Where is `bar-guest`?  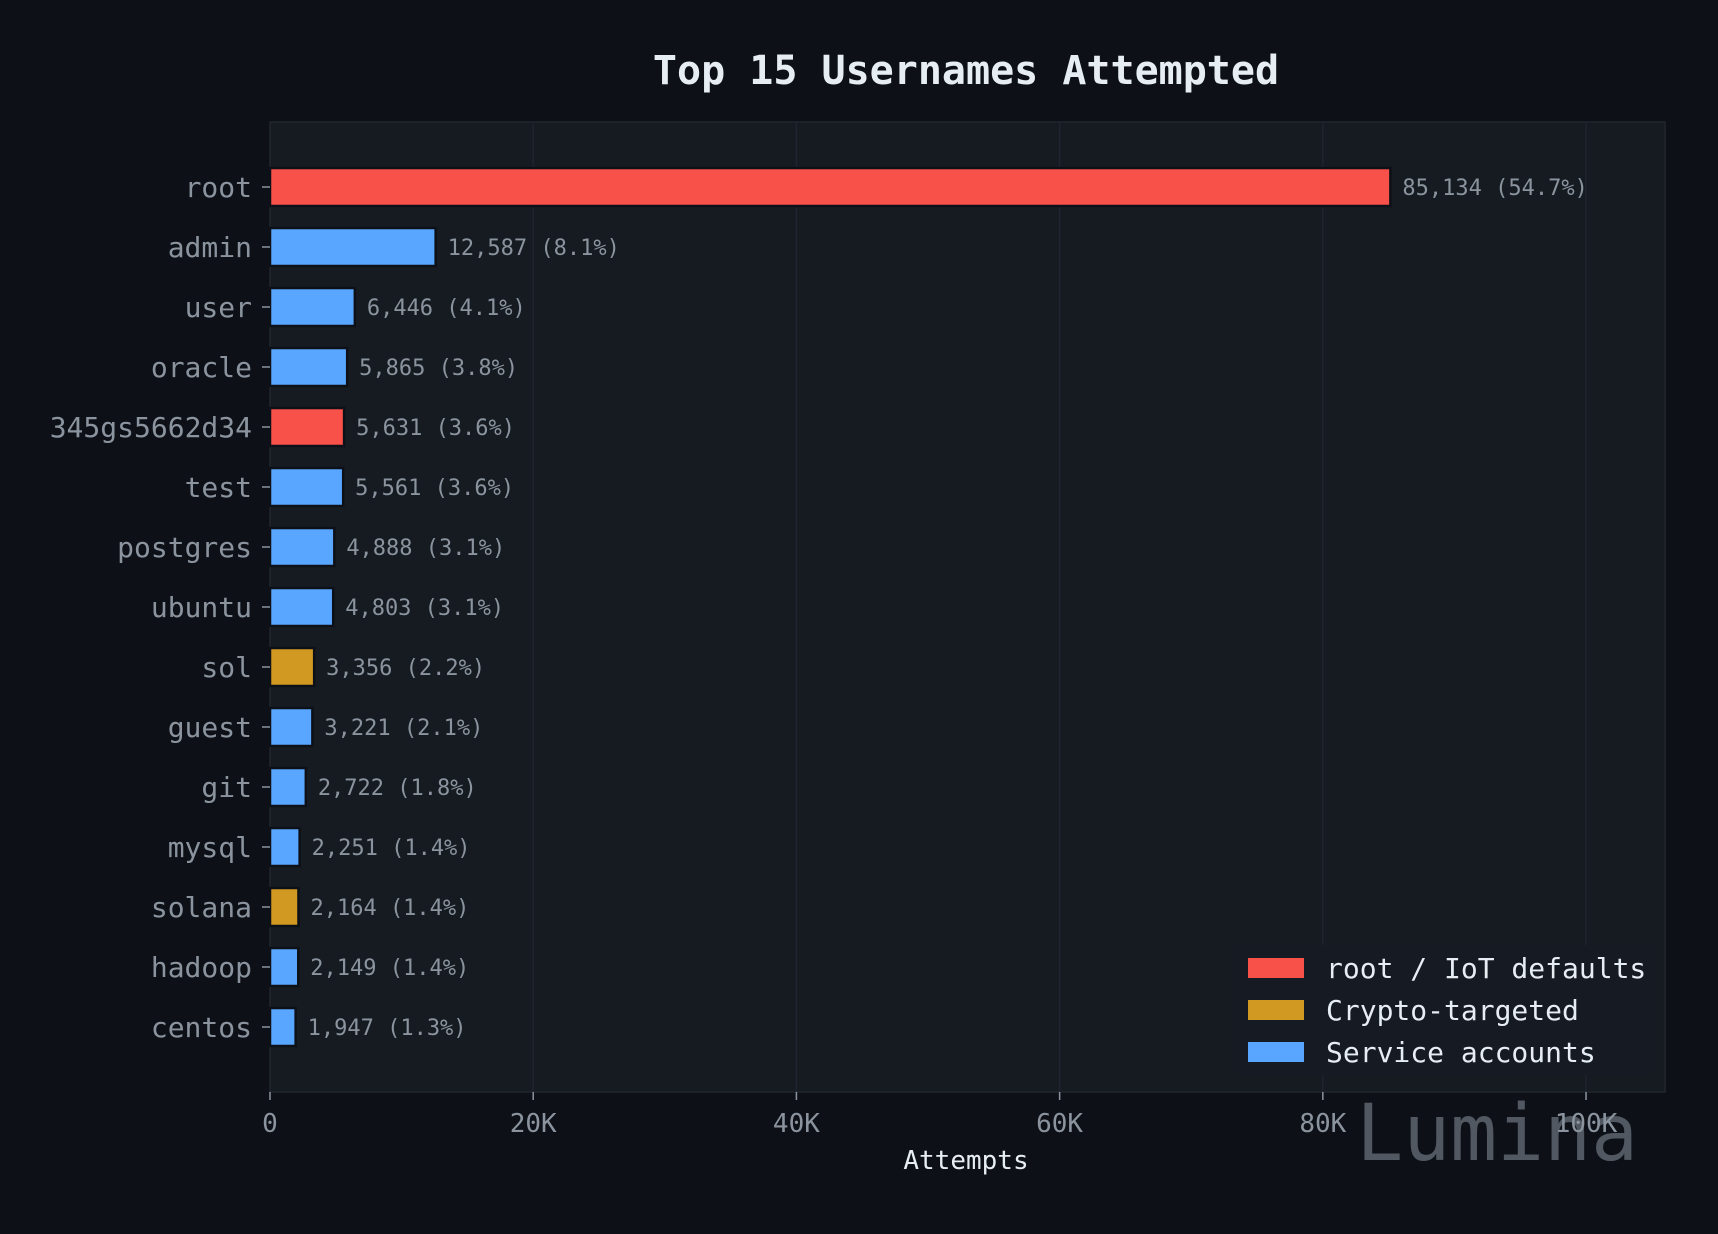
bar-guest is located at coordinates (291, 727).